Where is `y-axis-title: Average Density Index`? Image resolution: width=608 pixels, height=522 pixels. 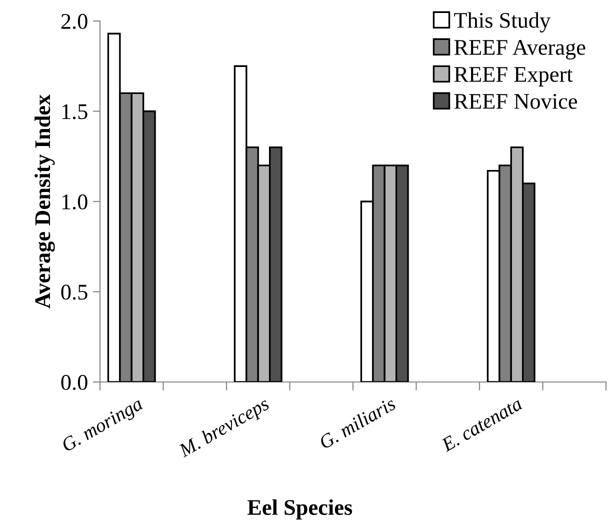
y-axis-title: Average Density Index is located at coordinates (44, 201).